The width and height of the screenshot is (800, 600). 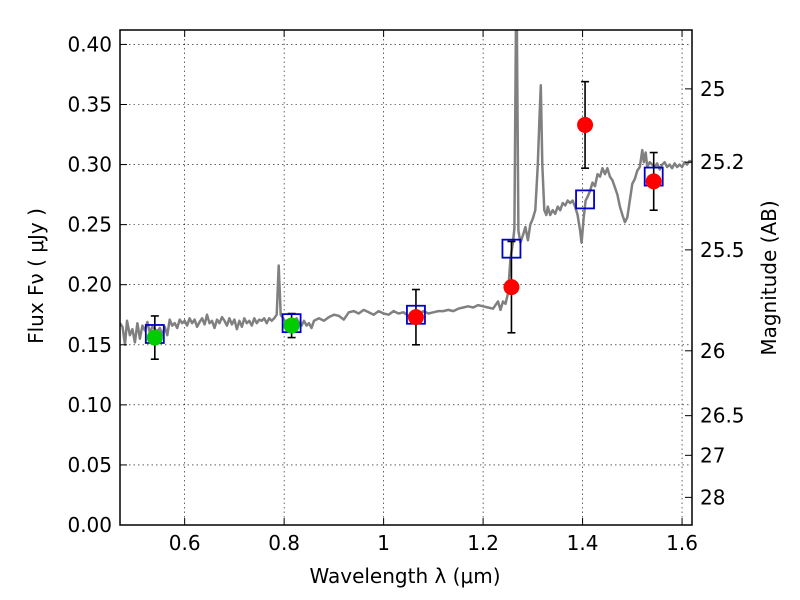 What do you see at coordinates (722, 416) in the screenshot?
I see `right-tick-label: 26.5` at bounding box center [722, 416].